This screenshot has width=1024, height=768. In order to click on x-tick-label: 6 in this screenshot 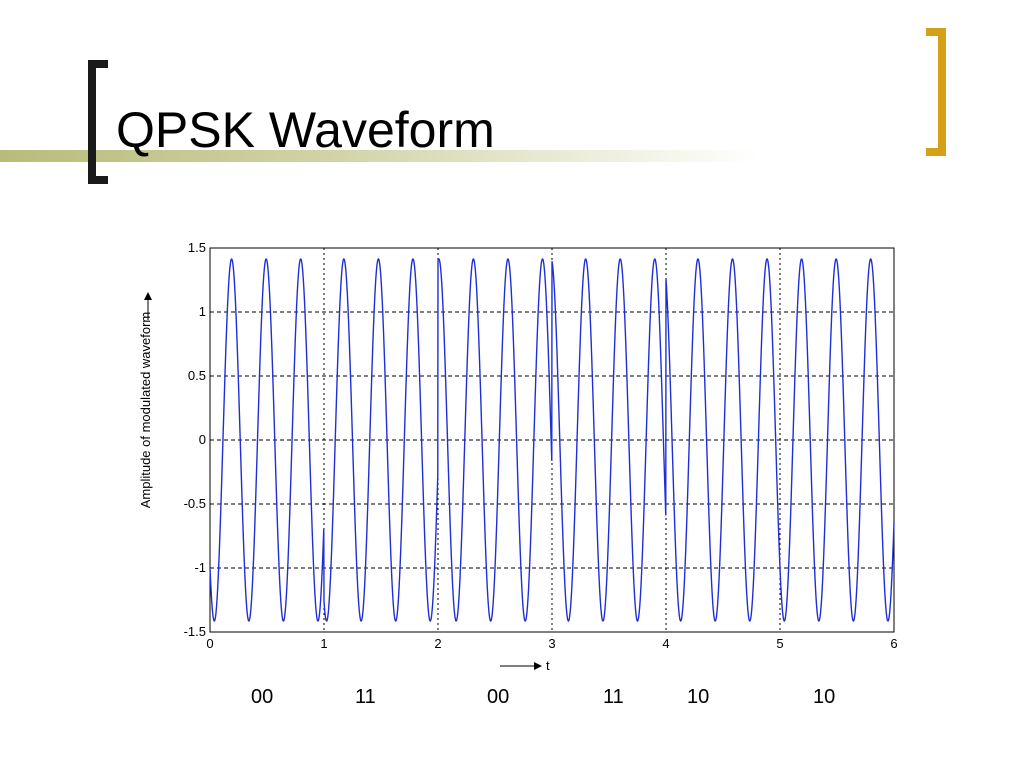, I will do `click(893, 643)`.